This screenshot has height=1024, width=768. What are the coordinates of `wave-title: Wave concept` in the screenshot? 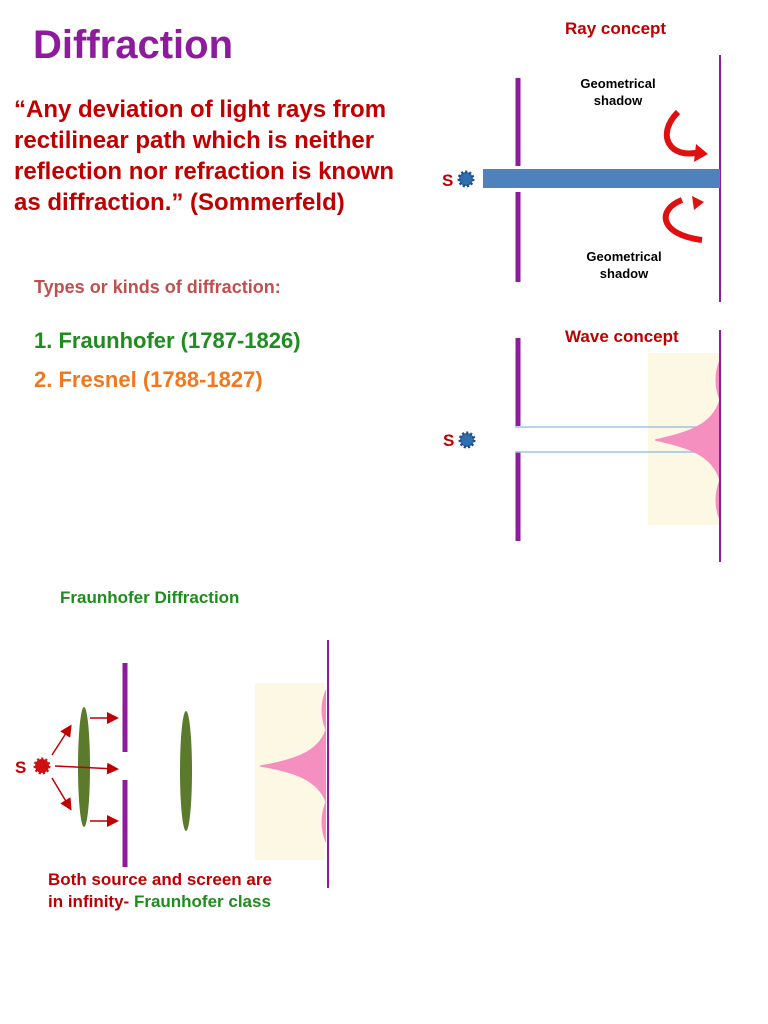 It's located at (622, 336).